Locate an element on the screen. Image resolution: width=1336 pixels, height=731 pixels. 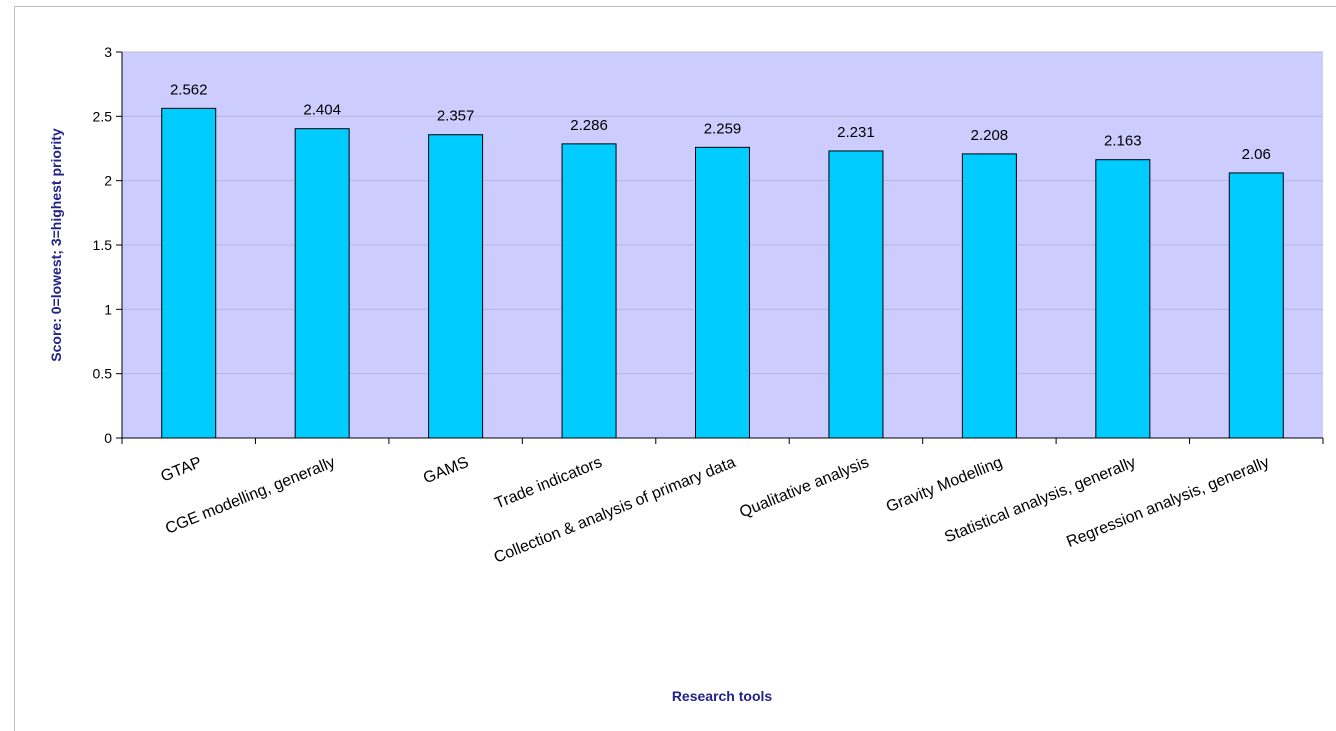
x-axis-title: Research tools is located at coordinates (722, 696).